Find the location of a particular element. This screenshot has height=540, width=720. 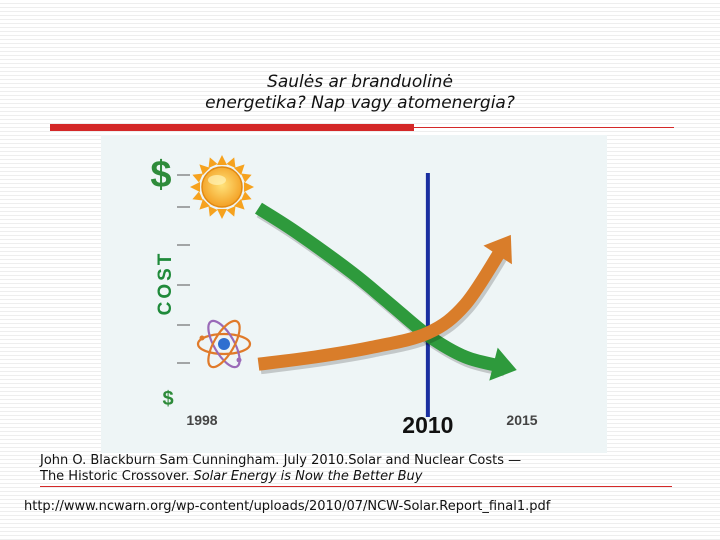

x-tick-label-crossover: 2010 is located at coordinates (427, 425).